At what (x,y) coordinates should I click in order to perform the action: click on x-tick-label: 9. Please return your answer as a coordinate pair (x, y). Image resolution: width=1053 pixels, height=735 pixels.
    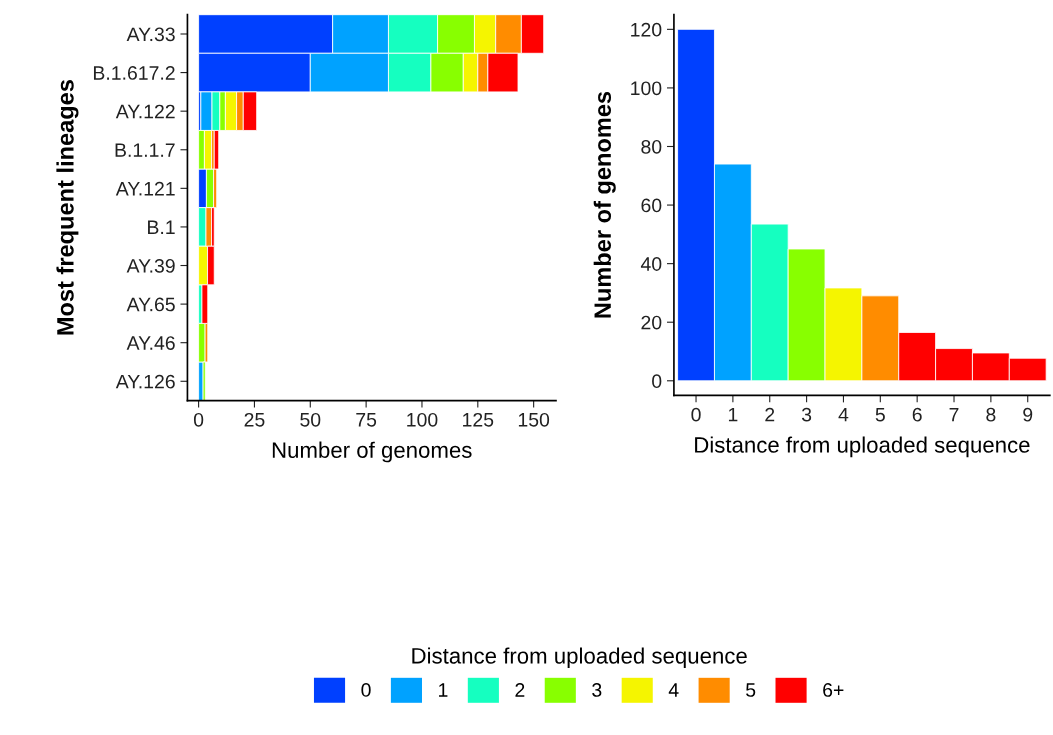
    Looking at the image, I should click on (1028, 414).